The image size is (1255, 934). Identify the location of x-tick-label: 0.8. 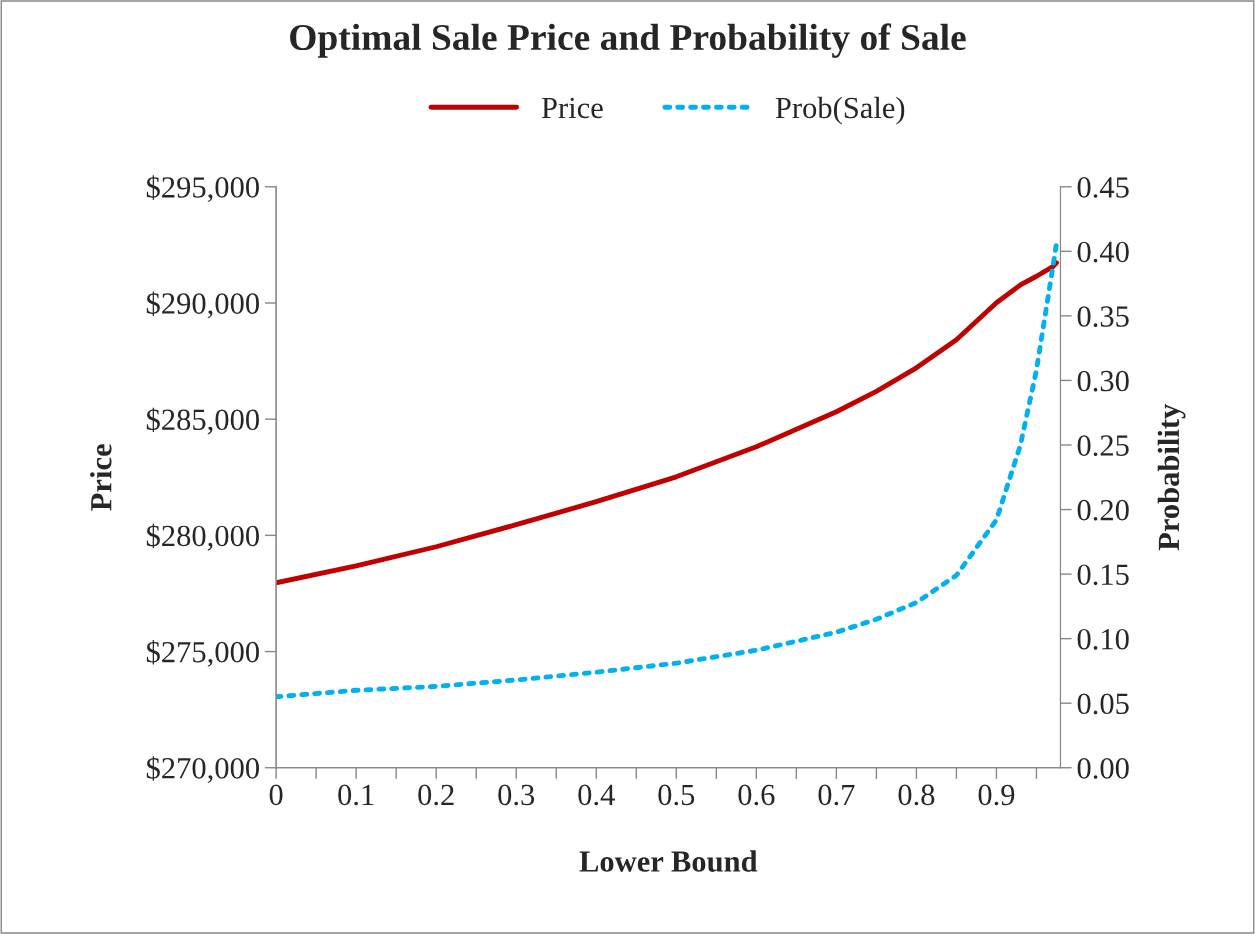
(916, 795).